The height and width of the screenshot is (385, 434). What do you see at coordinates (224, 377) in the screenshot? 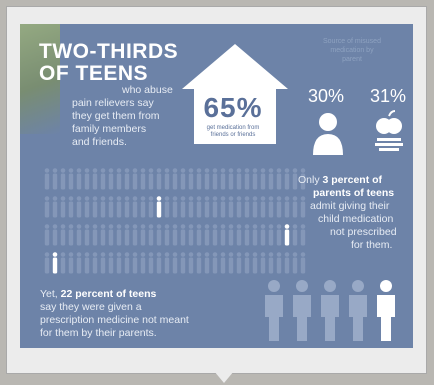
I see `callout-pointer` at bounding box center [224, 377].